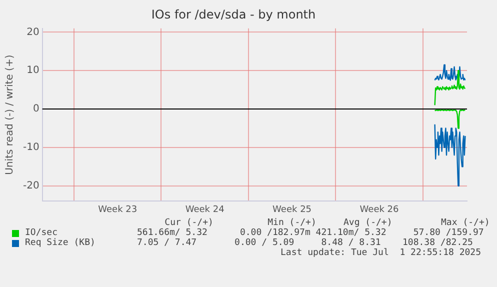  Describe the element at coordinates (205, 209) in the screenshot. I see `x-tick-label: Week 24` at that location.